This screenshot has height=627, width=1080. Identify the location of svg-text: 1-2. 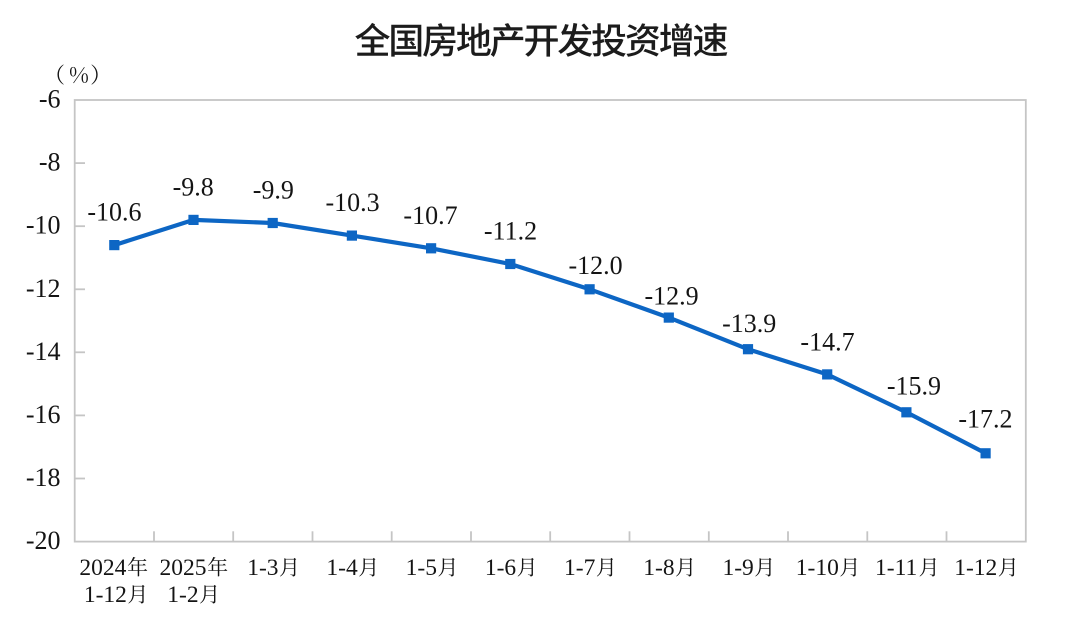
(182, 595).